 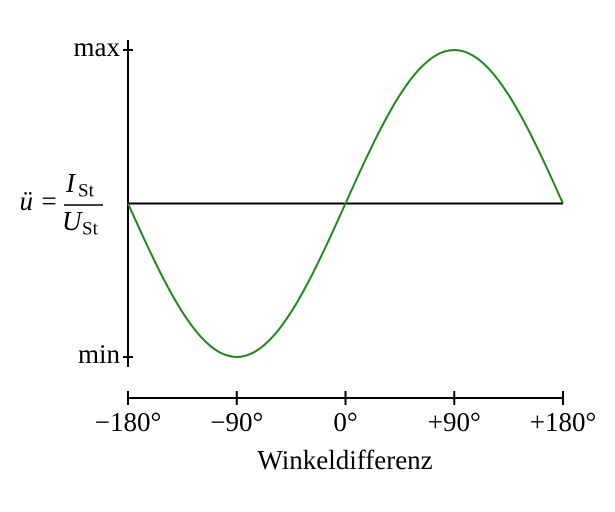 I want to click on x-axis-label: Winkeldifferenz, so click(x=344, y=460).